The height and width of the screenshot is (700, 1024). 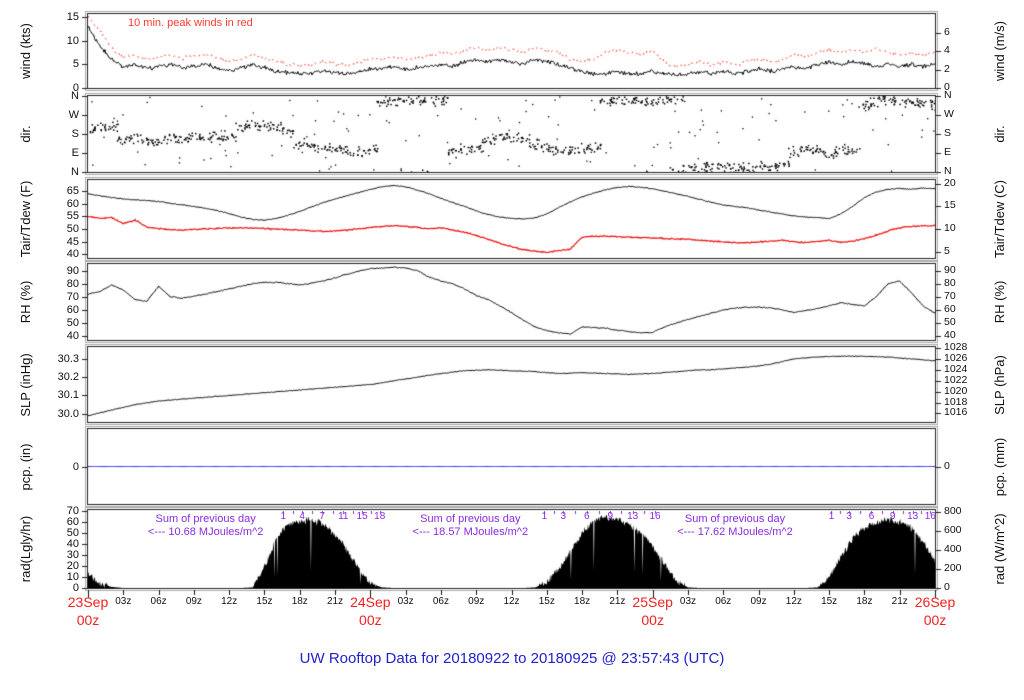 I want to click on x-major-time-0: 00z, so click(x=88, y=620).